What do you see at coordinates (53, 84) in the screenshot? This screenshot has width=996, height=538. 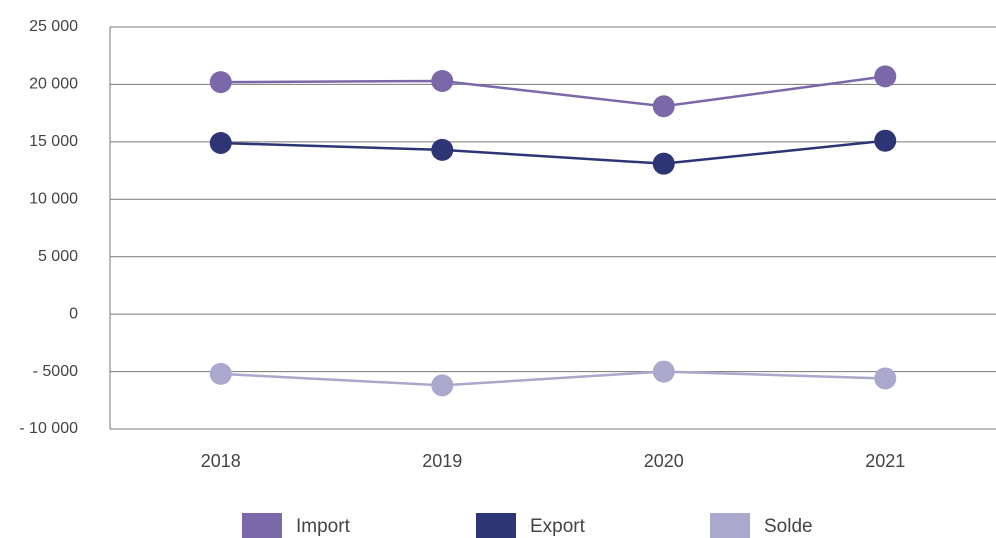 I see `y-tick-label: 20 000` at bounding box center [53, 84].